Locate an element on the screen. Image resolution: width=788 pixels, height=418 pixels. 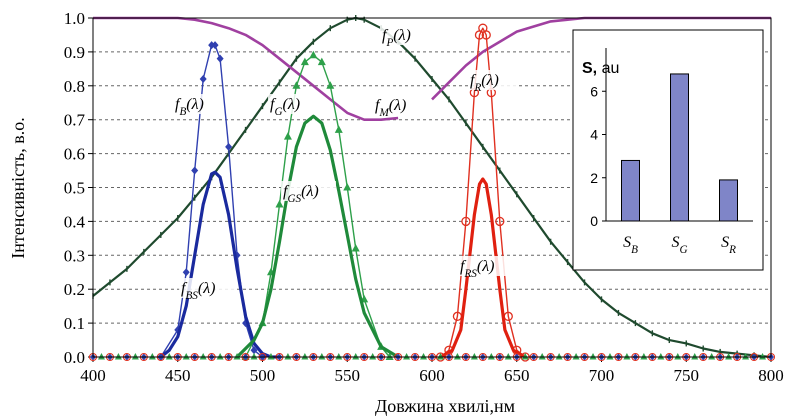
x-tick-label: 650 is located at coordinates (517, 375).